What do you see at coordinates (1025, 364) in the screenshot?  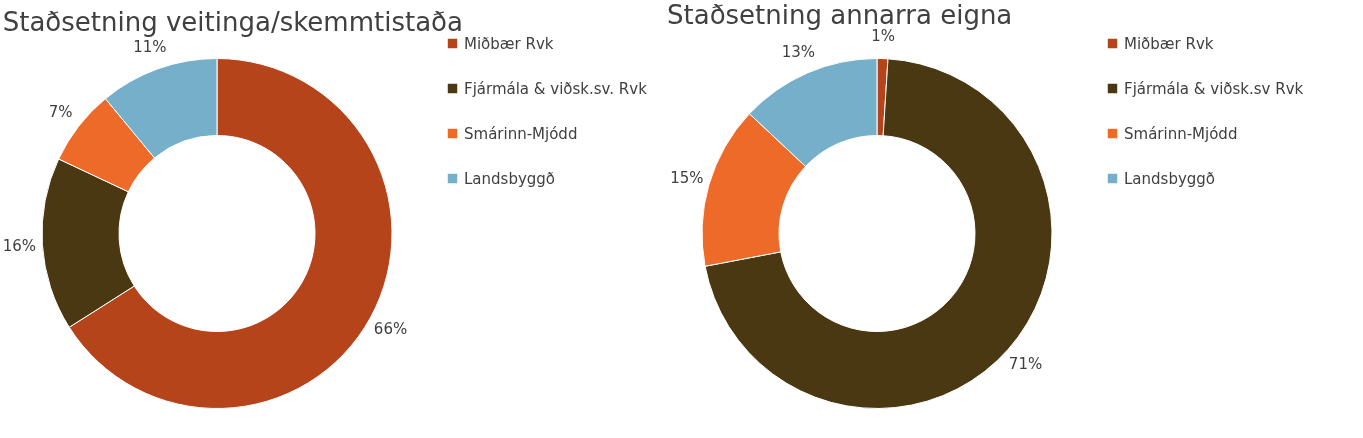 I see `data-label: 71%` at bounding box center [1025, 364].